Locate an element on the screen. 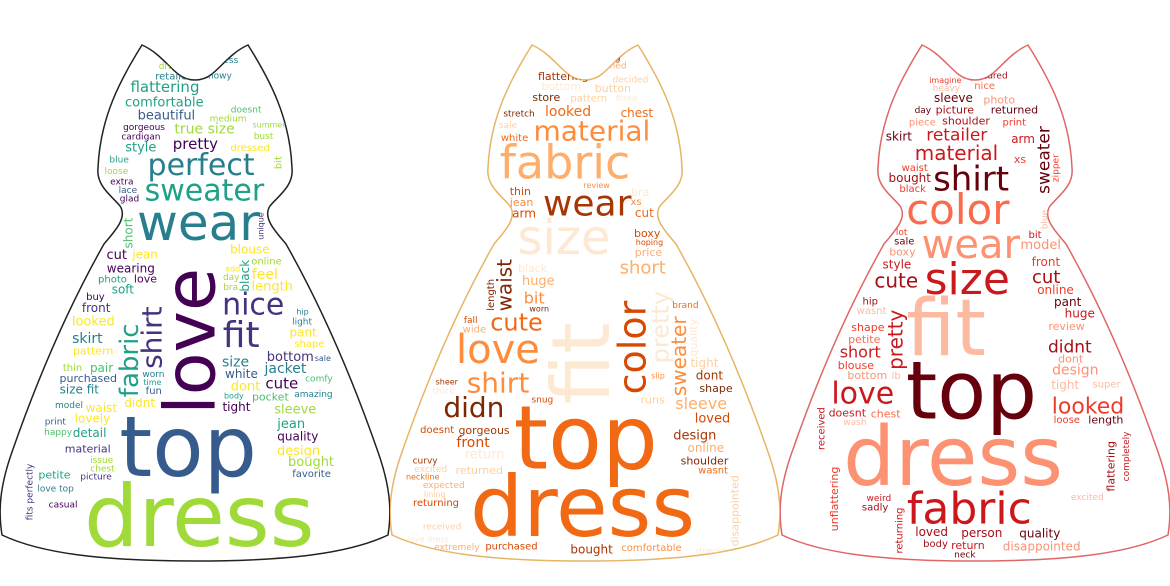  cloud-word: jean is located at coordinates (290, 424).